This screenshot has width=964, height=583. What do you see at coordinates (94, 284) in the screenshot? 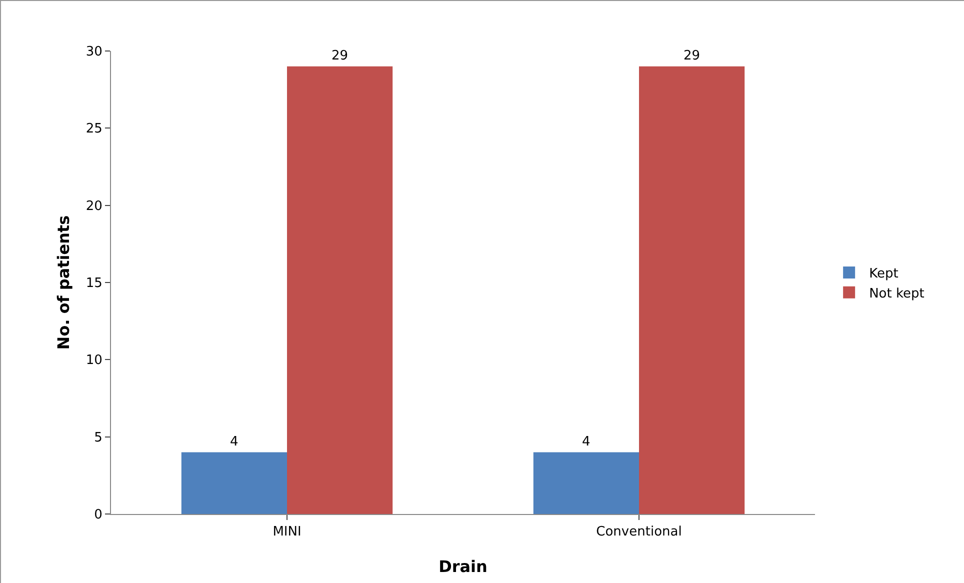
I see `y-tick-label: 15` at bounding box center [94, 284].